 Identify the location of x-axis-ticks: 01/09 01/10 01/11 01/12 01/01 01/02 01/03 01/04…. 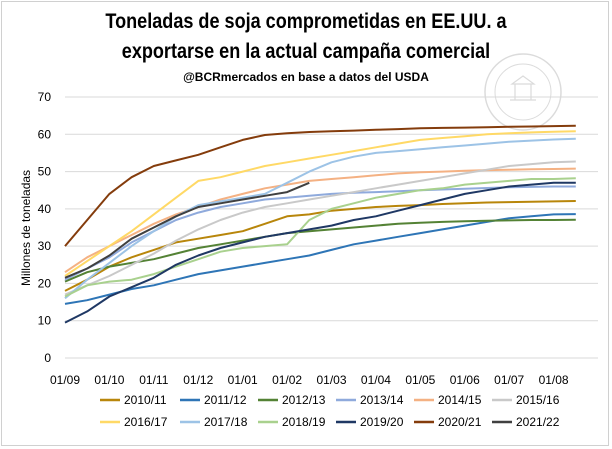
(309, 380).